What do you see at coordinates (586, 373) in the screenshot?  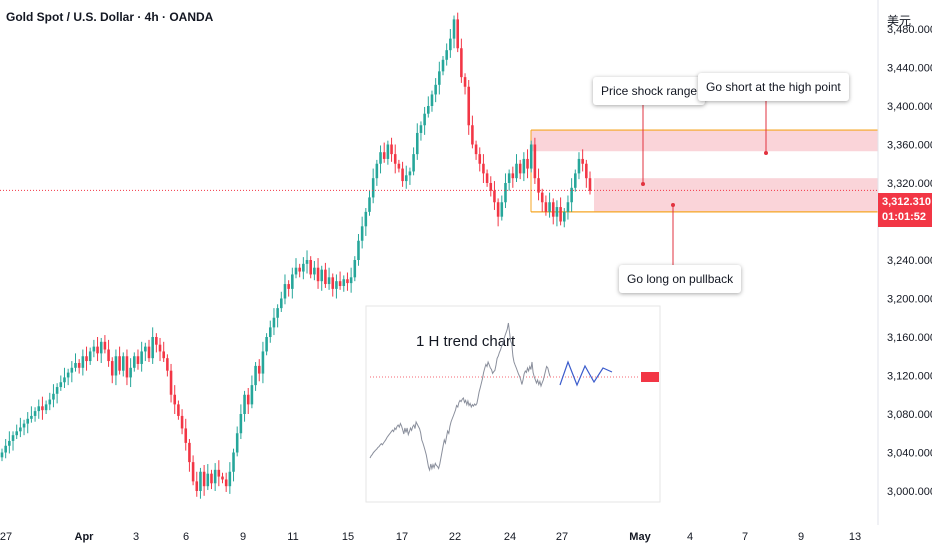 I see `inset-projection` at bounding box center [586, 373].